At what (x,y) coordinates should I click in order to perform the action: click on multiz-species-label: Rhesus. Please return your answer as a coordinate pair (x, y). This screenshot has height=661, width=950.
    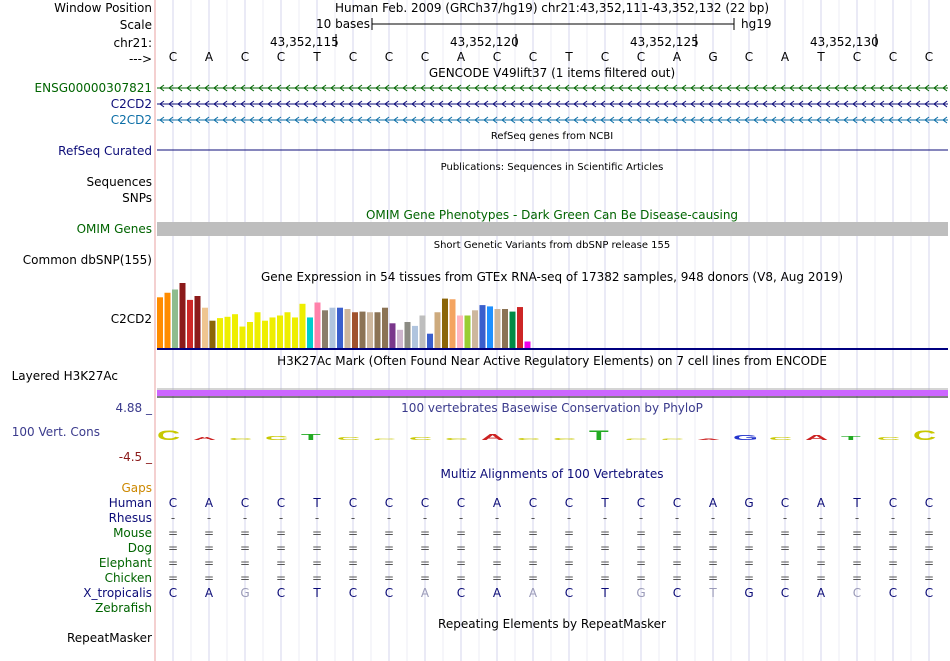
    Looking at the image, I should click on (130, 518).